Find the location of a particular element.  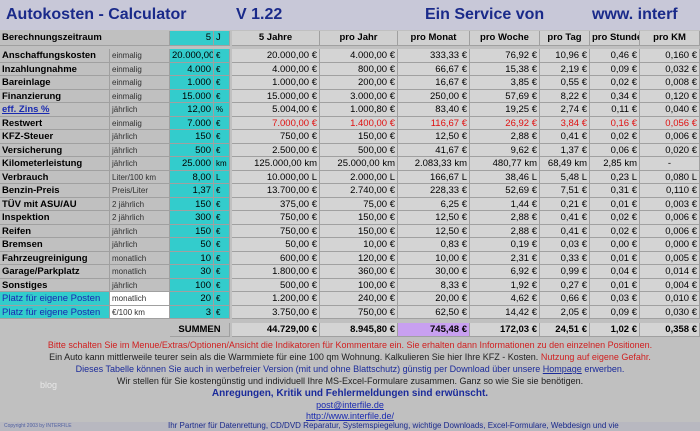

service: Ein Service von is located at coordinates (485, 14).